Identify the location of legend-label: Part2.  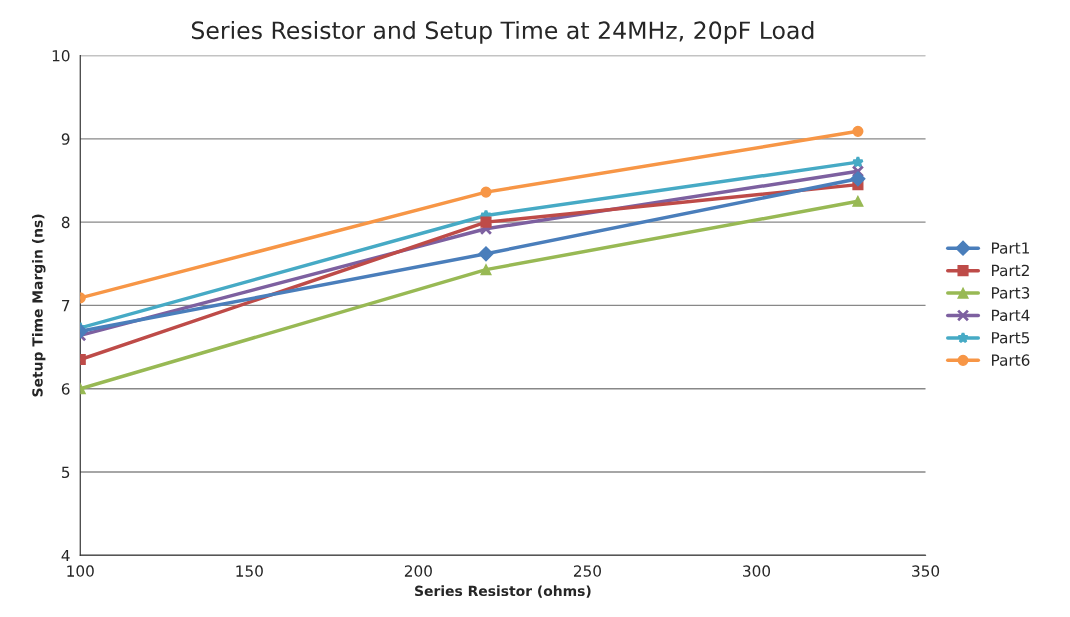
(1010, 270).